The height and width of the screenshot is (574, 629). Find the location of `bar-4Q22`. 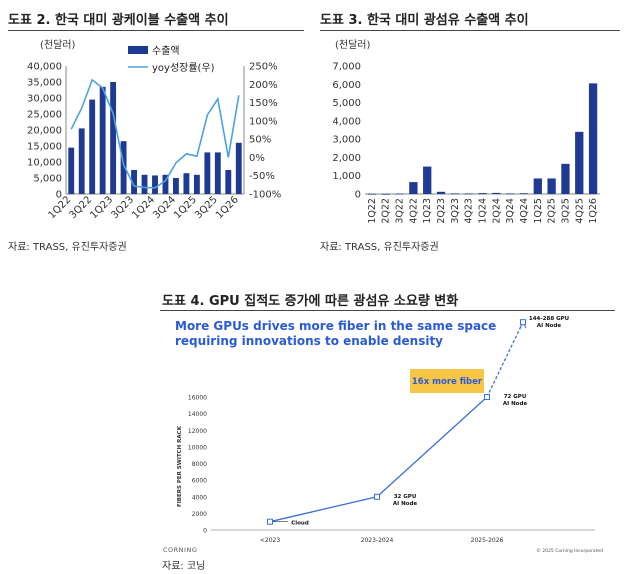

bar-4Q22 is located at coordinates (413, 188).